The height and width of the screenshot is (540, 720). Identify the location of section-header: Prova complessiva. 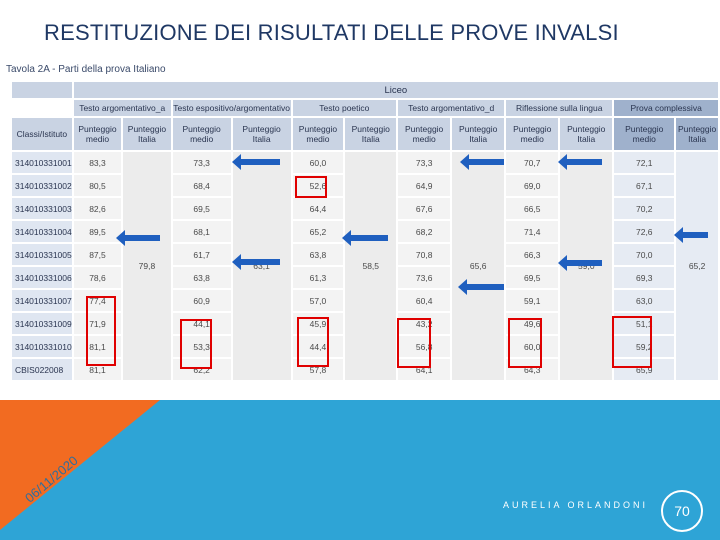
(666, 108).